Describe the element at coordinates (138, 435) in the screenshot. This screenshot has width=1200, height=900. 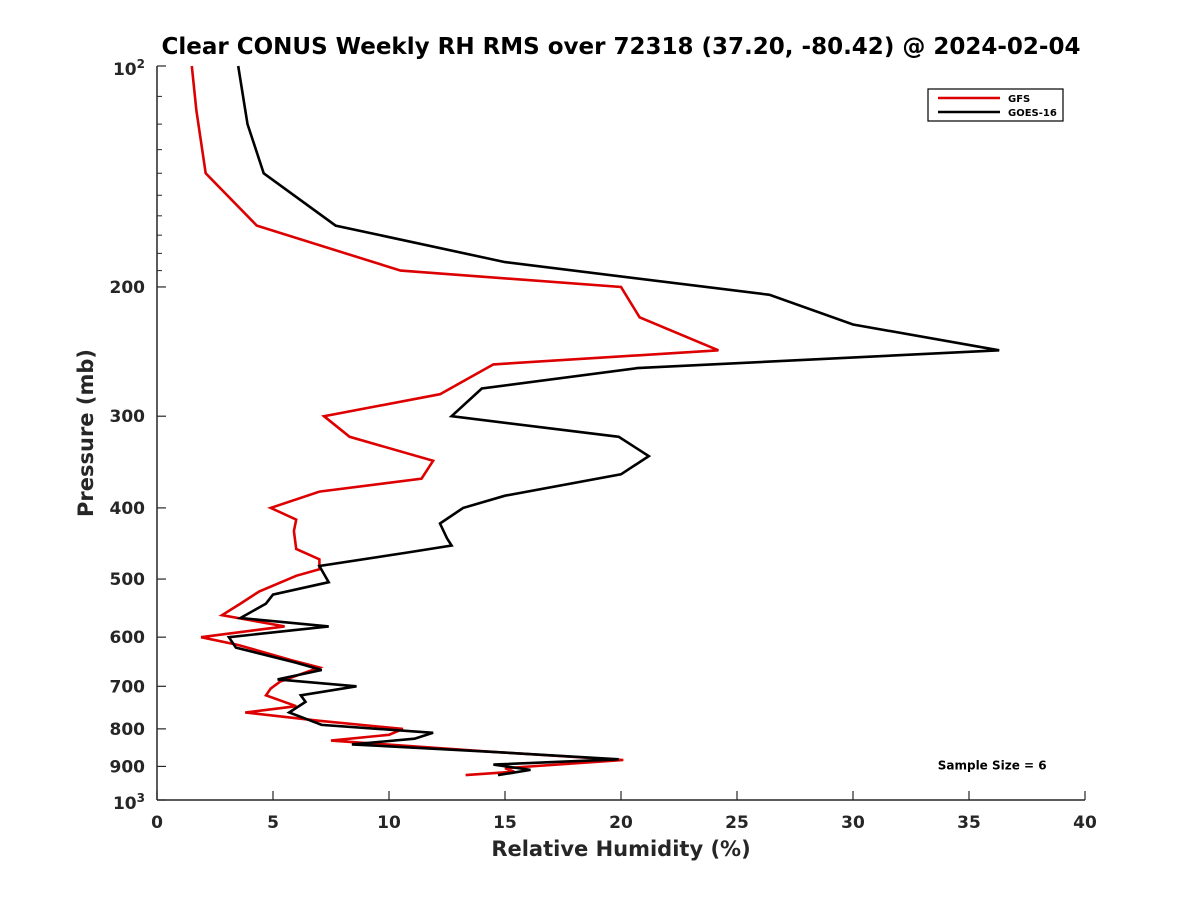
I see `y-axis: 200 300 400 500 600 700 800 900 10² 10³` at that location.